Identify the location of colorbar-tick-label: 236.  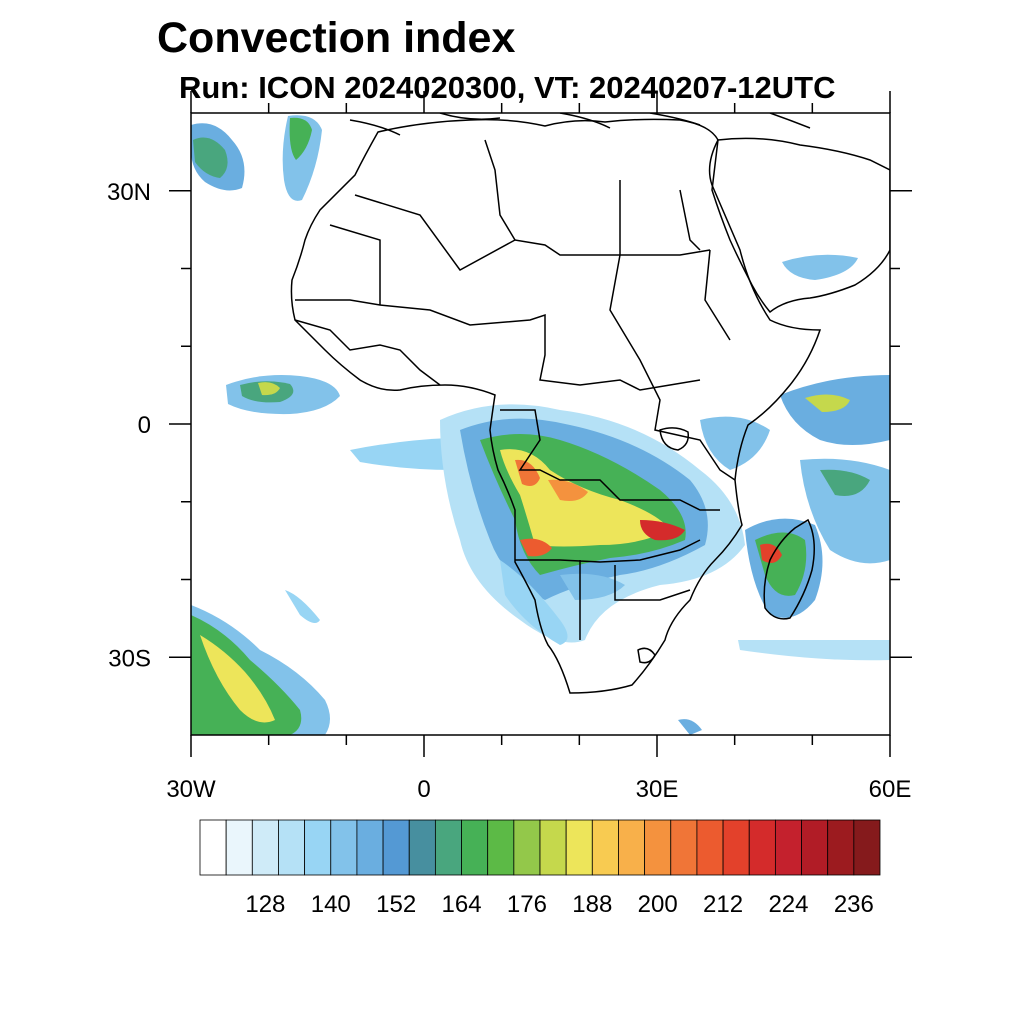
(854, 904).